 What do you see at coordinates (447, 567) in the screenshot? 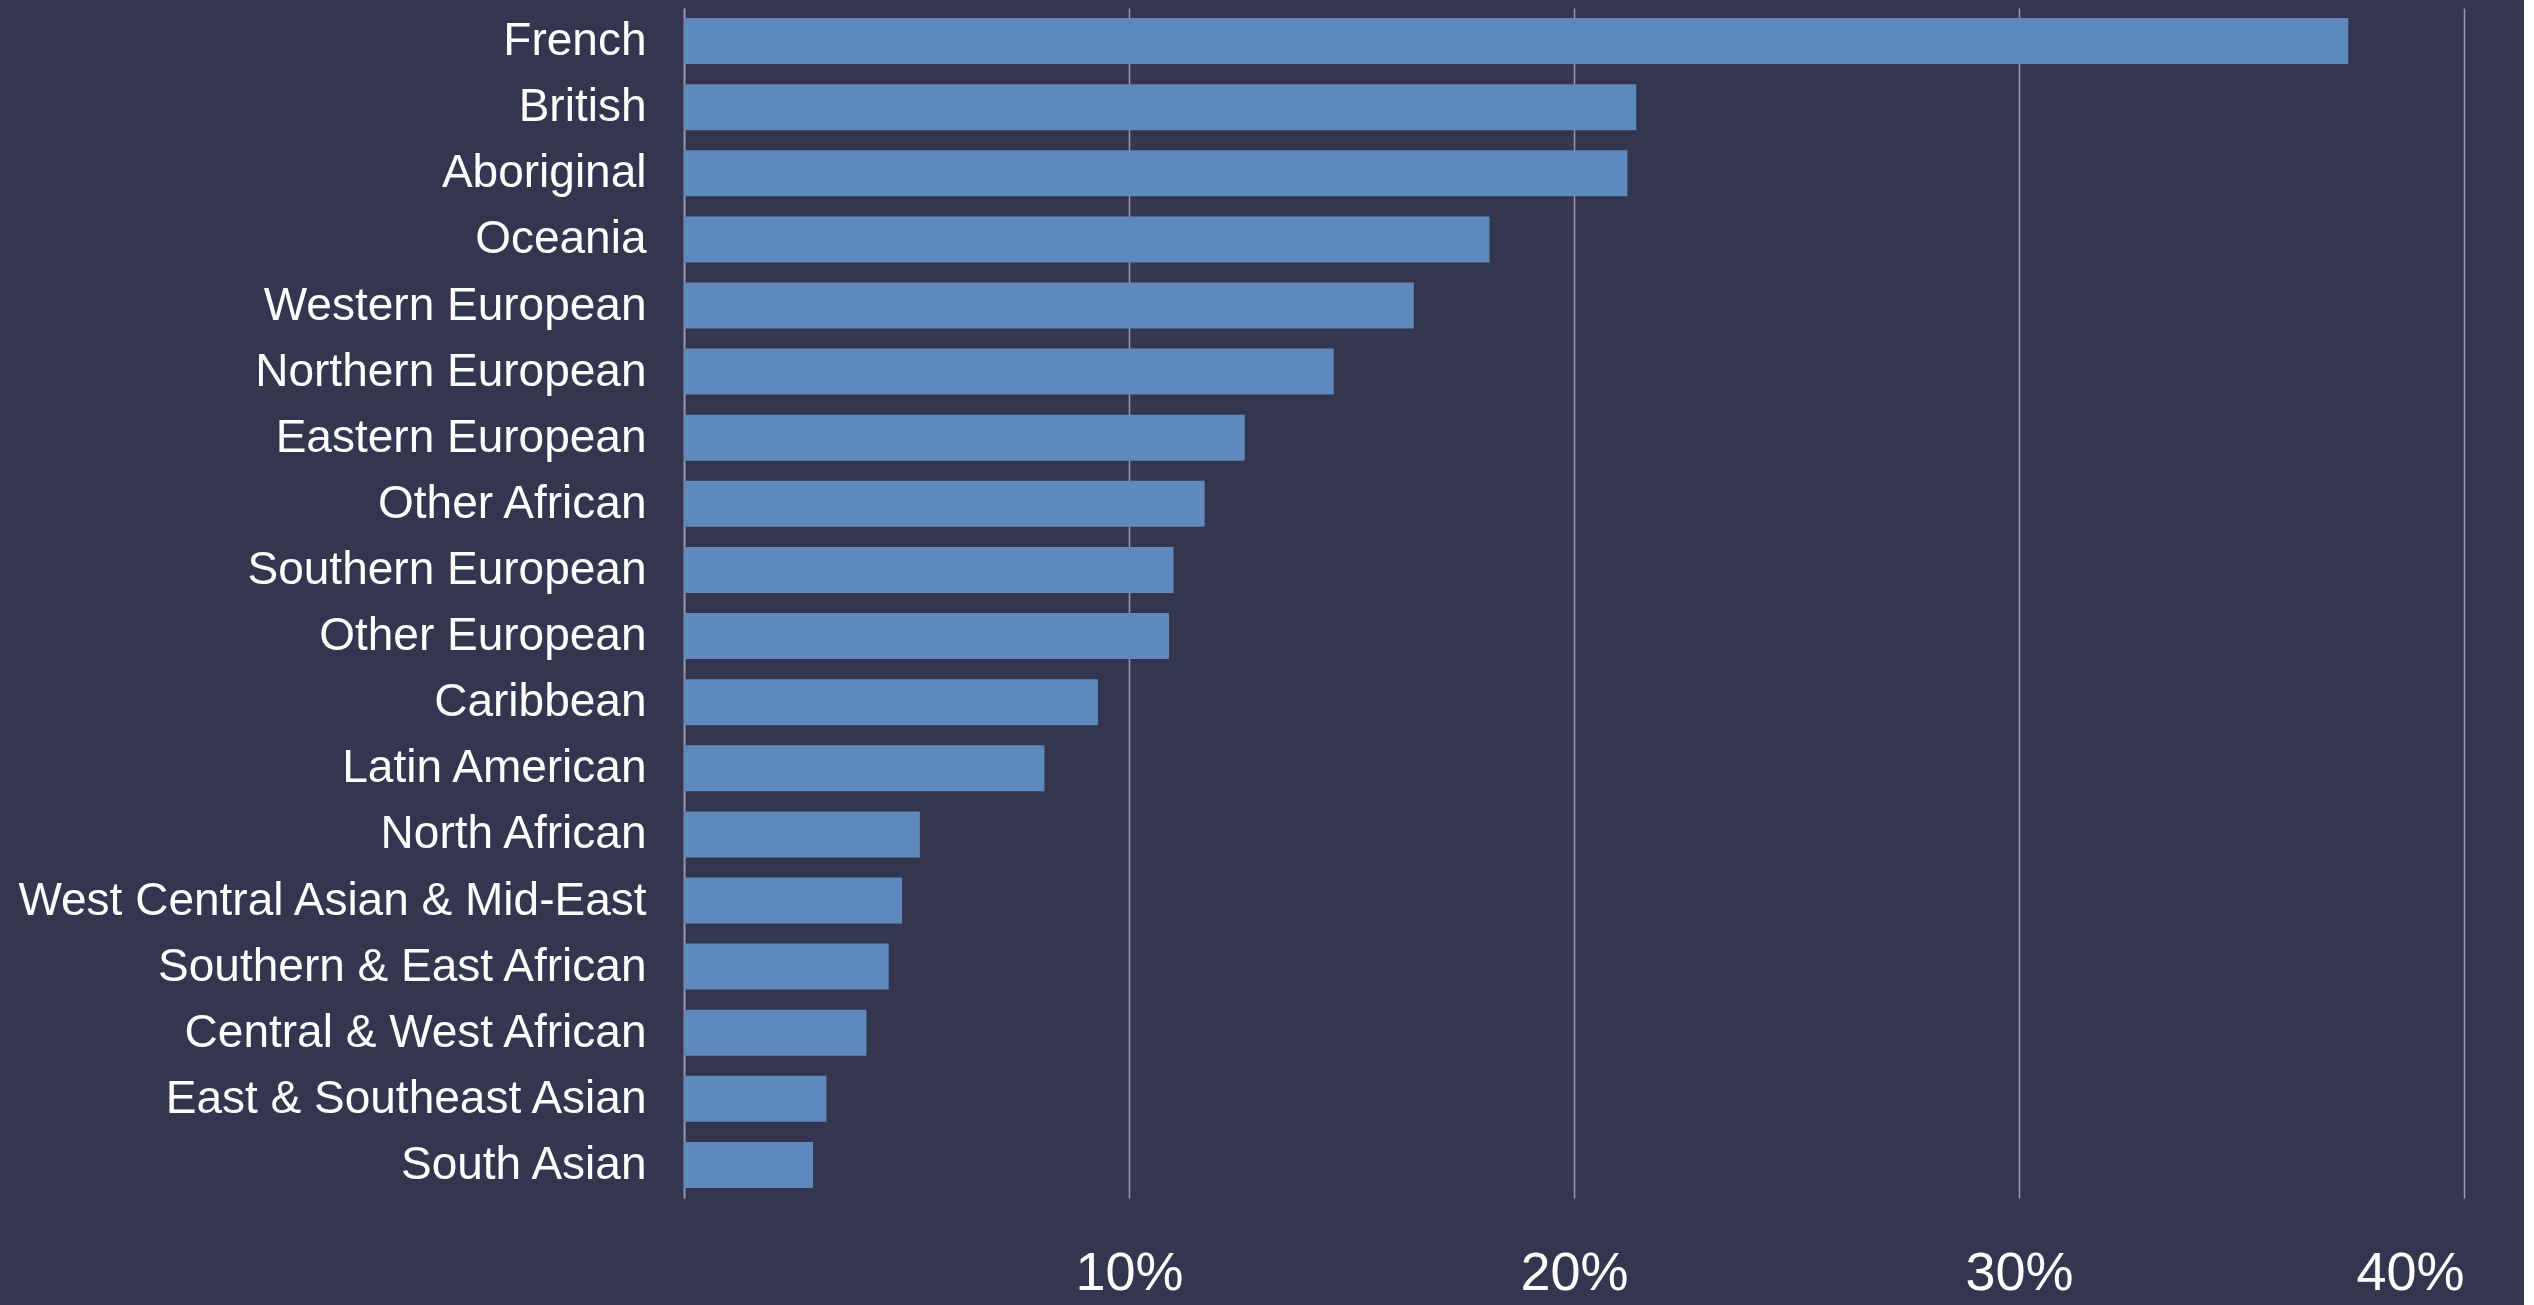
I see `y-tick-label: Southern European` at bounding box center [447, 567].